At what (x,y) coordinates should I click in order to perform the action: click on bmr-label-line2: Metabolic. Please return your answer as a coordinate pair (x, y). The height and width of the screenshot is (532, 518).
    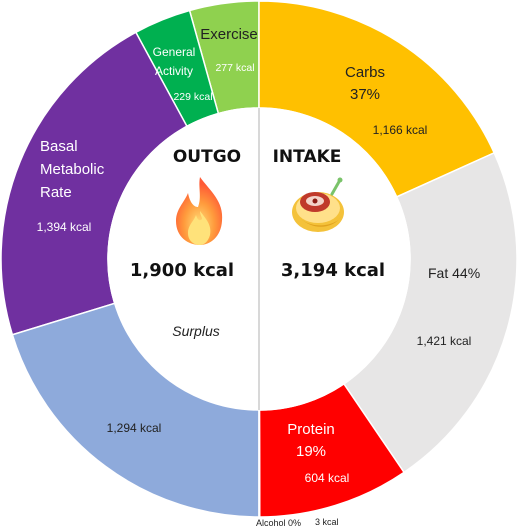
    Looking at the image, I should click on (72, 169).